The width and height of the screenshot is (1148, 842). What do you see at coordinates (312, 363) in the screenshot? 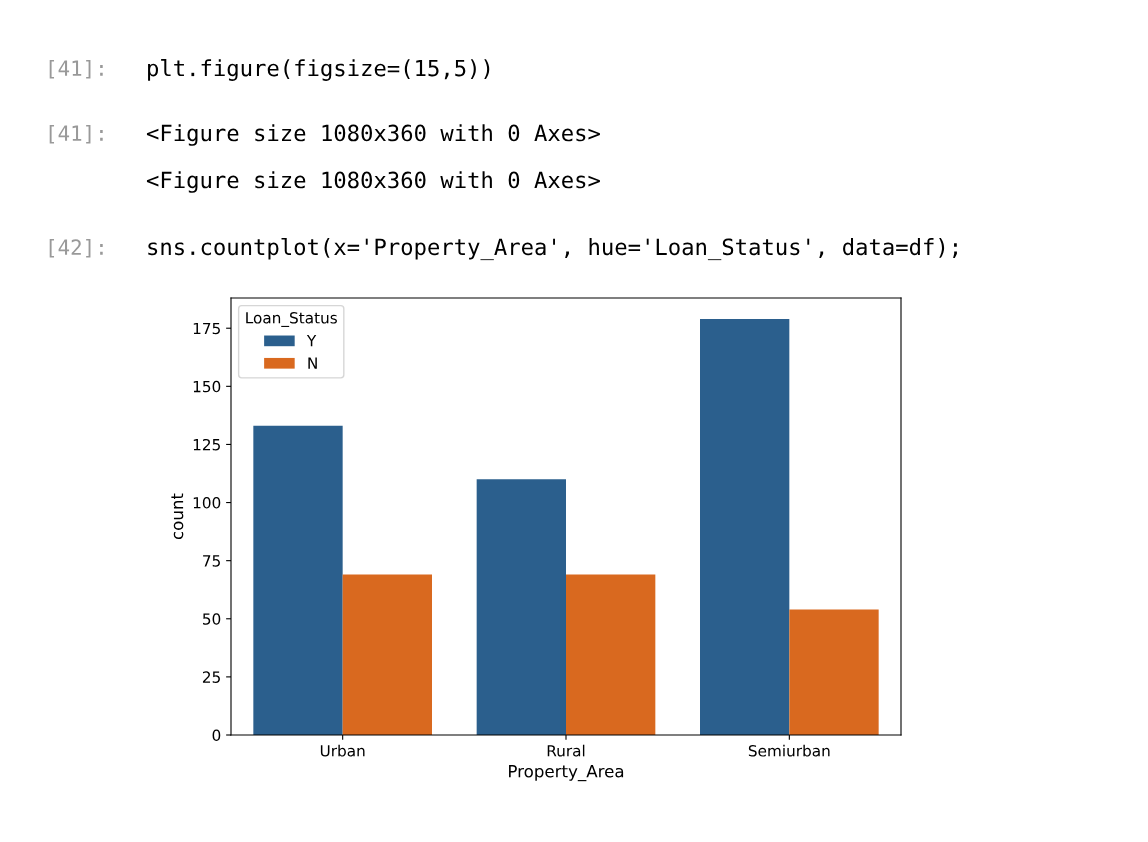
I see `legend-label: N` at bounding box center [312, 363].